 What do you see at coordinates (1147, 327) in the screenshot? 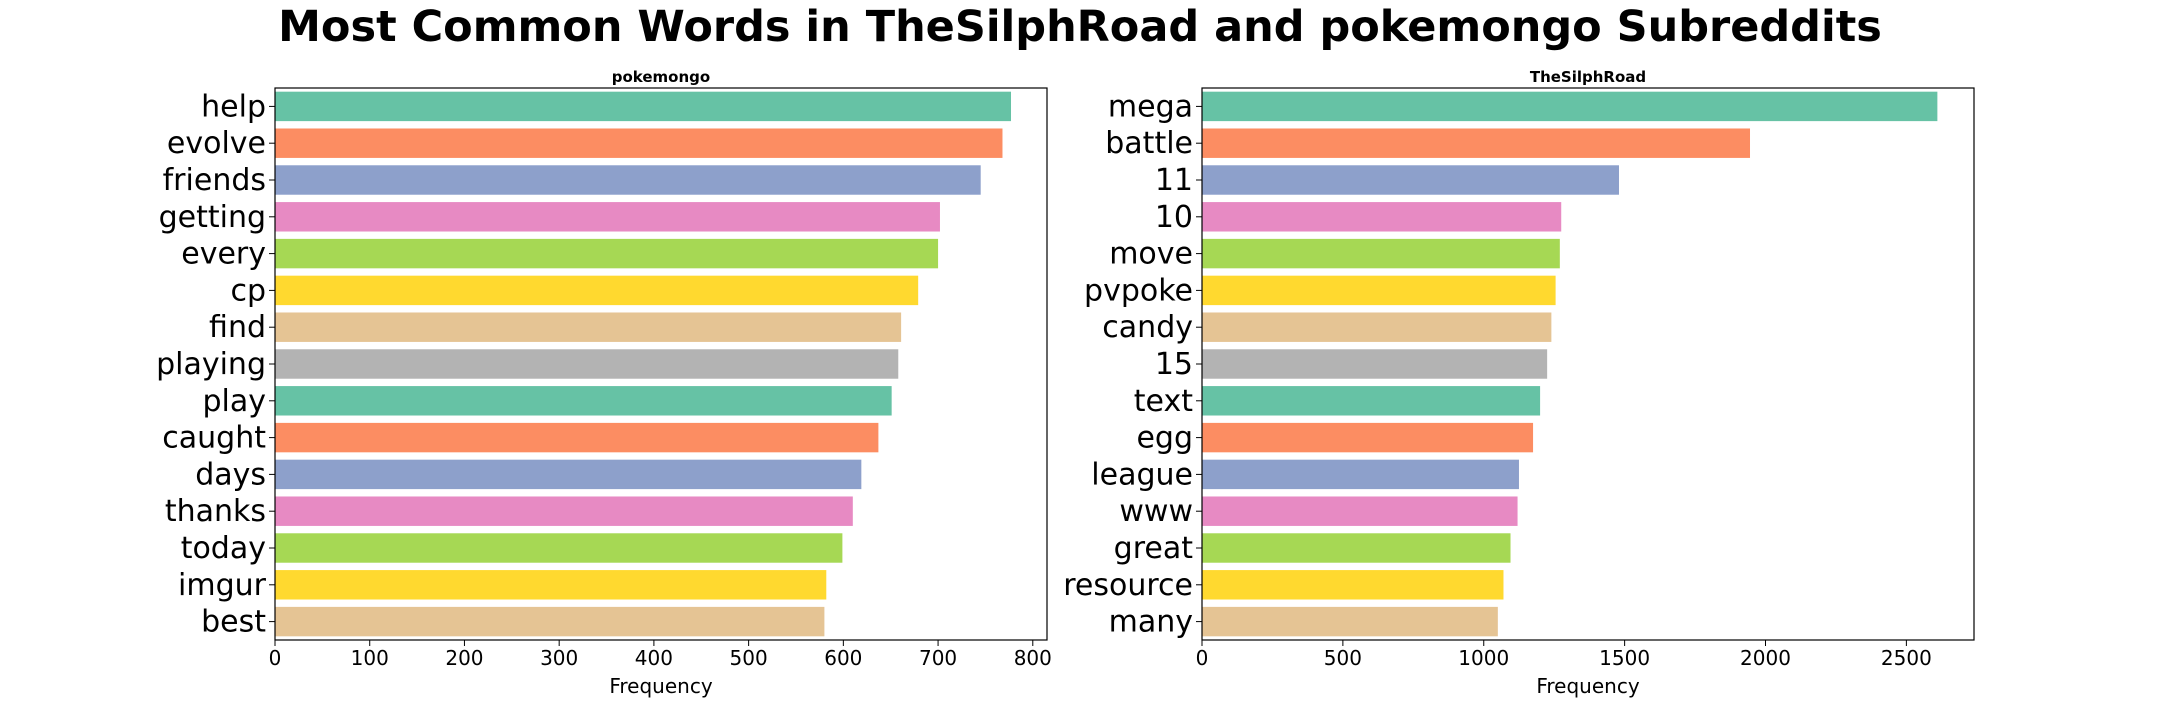
I see `silphroad-category-label: candy` at bounding box center [1147, 327].